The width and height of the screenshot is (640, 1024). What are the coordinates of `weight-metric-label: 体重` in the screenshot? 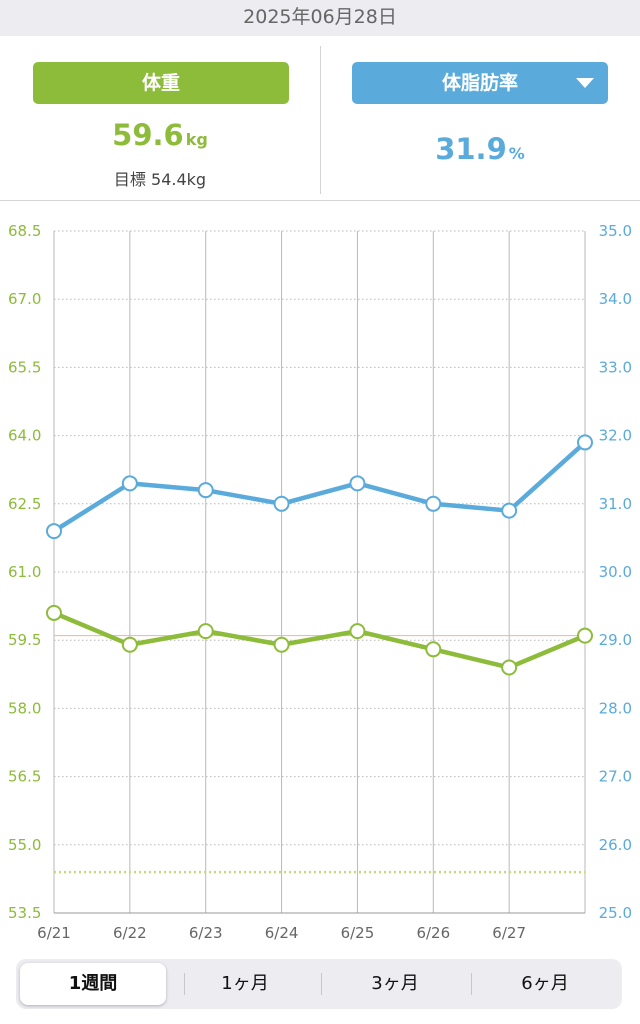 It's located at (160, 83).